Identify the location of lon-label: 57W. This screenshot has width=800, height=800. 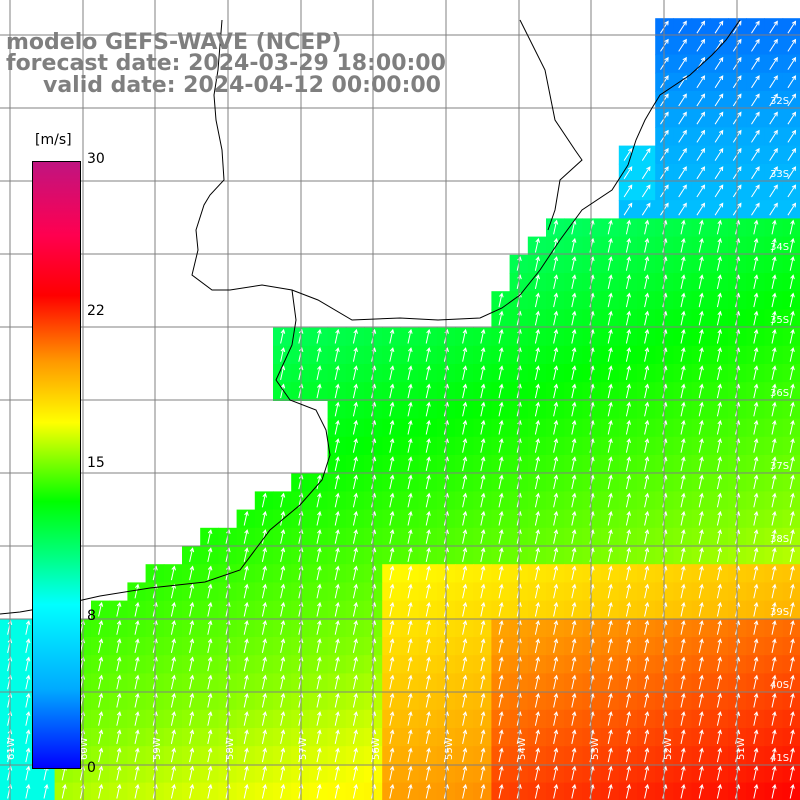
(303, 748).